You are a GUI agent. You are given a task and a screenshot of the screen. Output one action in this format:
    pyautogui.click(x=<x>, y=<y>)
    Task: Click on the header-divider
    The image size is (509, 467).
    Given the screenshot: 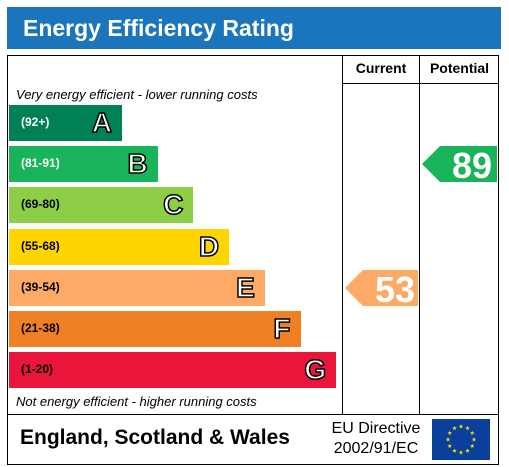 What is the action you would take?
    pyautogui.click(x=420, y=83)
    